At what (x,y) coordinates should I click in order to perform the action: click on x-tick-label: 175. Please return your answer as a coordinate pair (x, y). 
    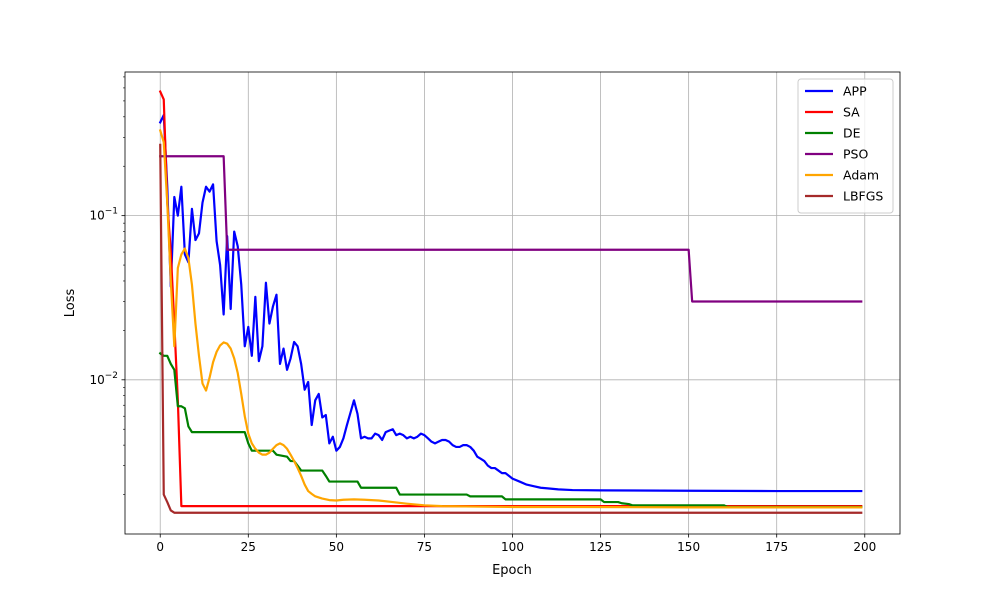
    Looking at the image, I should click on (776, 547).